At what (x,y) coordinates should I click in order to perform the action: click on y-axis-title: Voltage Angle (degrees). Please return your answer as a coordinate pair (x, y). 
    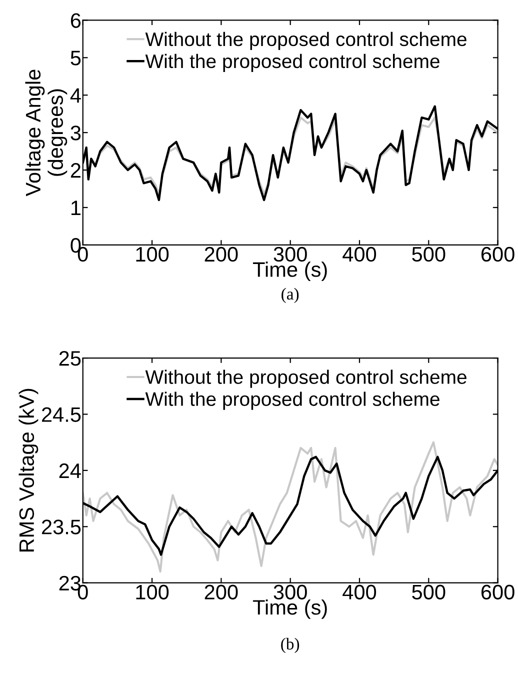
    Looking at the image, I should click on (46, 133).